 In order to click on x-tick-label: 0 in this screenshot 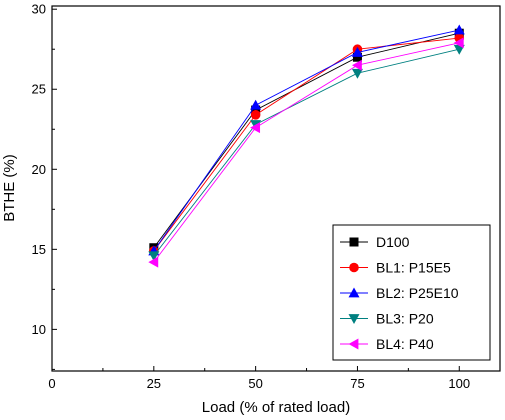, I will do `click(51, 383)`.